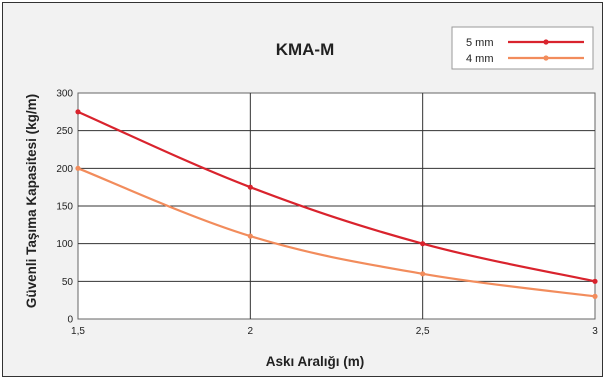 This screenshot has width=607, height=381. I want to click on y-tick-label: 300, so click(64, 94).